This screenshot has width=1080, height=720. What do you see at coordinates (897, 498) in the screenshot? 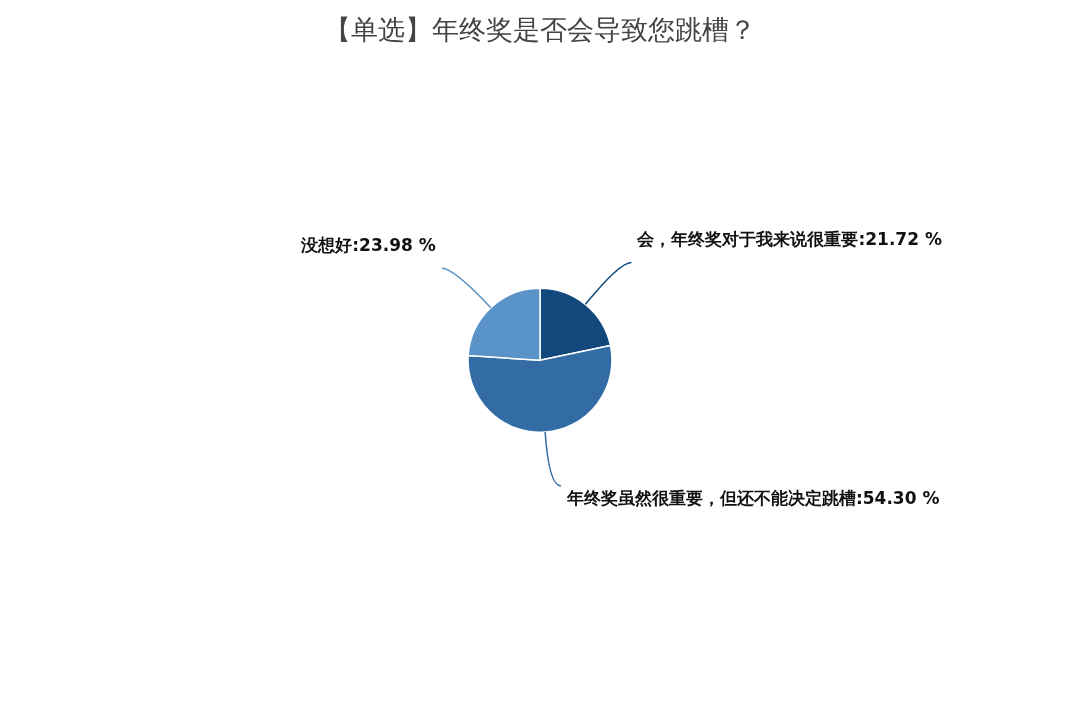
I see `data-label: :54.30 %` at bounding box center [897, 498].